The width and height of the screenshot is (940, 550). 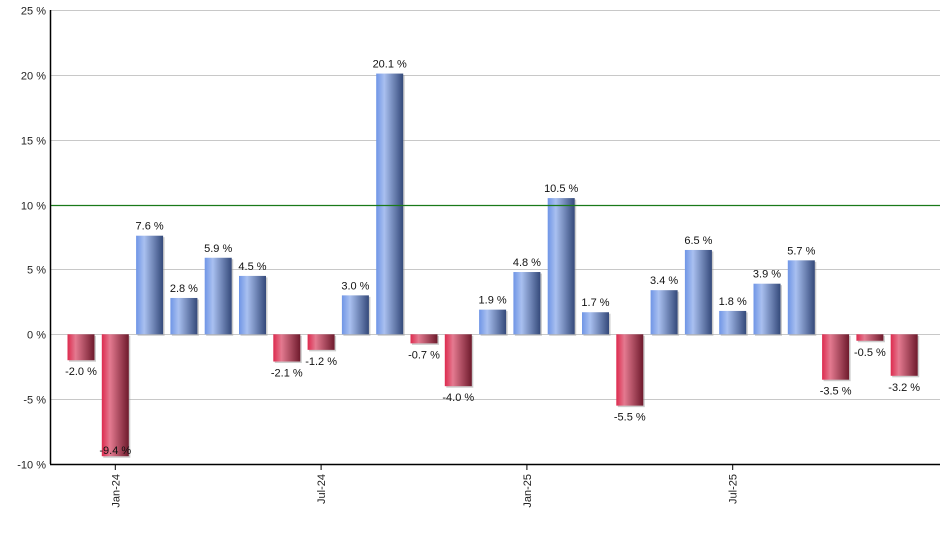 I want to click on value-label: 3.4 %, so click(x=664, y=281).